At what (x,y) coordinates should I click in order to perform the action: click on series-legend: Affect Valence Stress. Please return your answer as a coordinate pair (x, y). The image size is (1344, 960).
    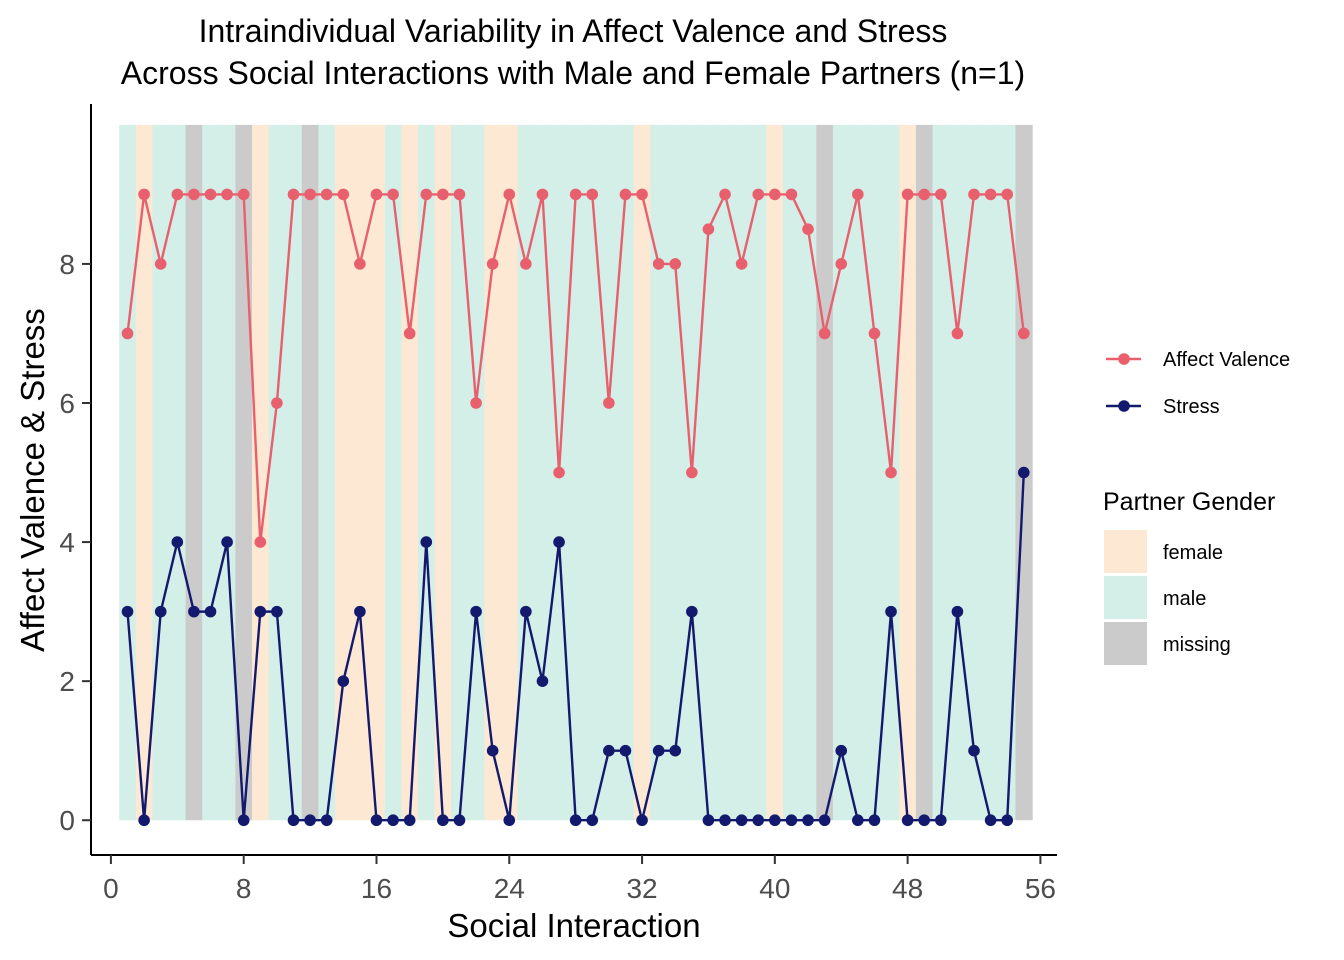
    Looking at the image, I should click on (1198, 383).